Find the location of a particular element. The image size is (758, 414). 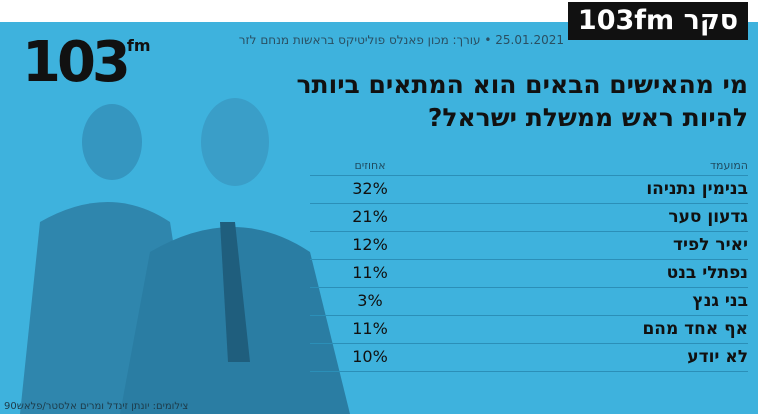

percentage: 21% is located at coordinates (370, 216).